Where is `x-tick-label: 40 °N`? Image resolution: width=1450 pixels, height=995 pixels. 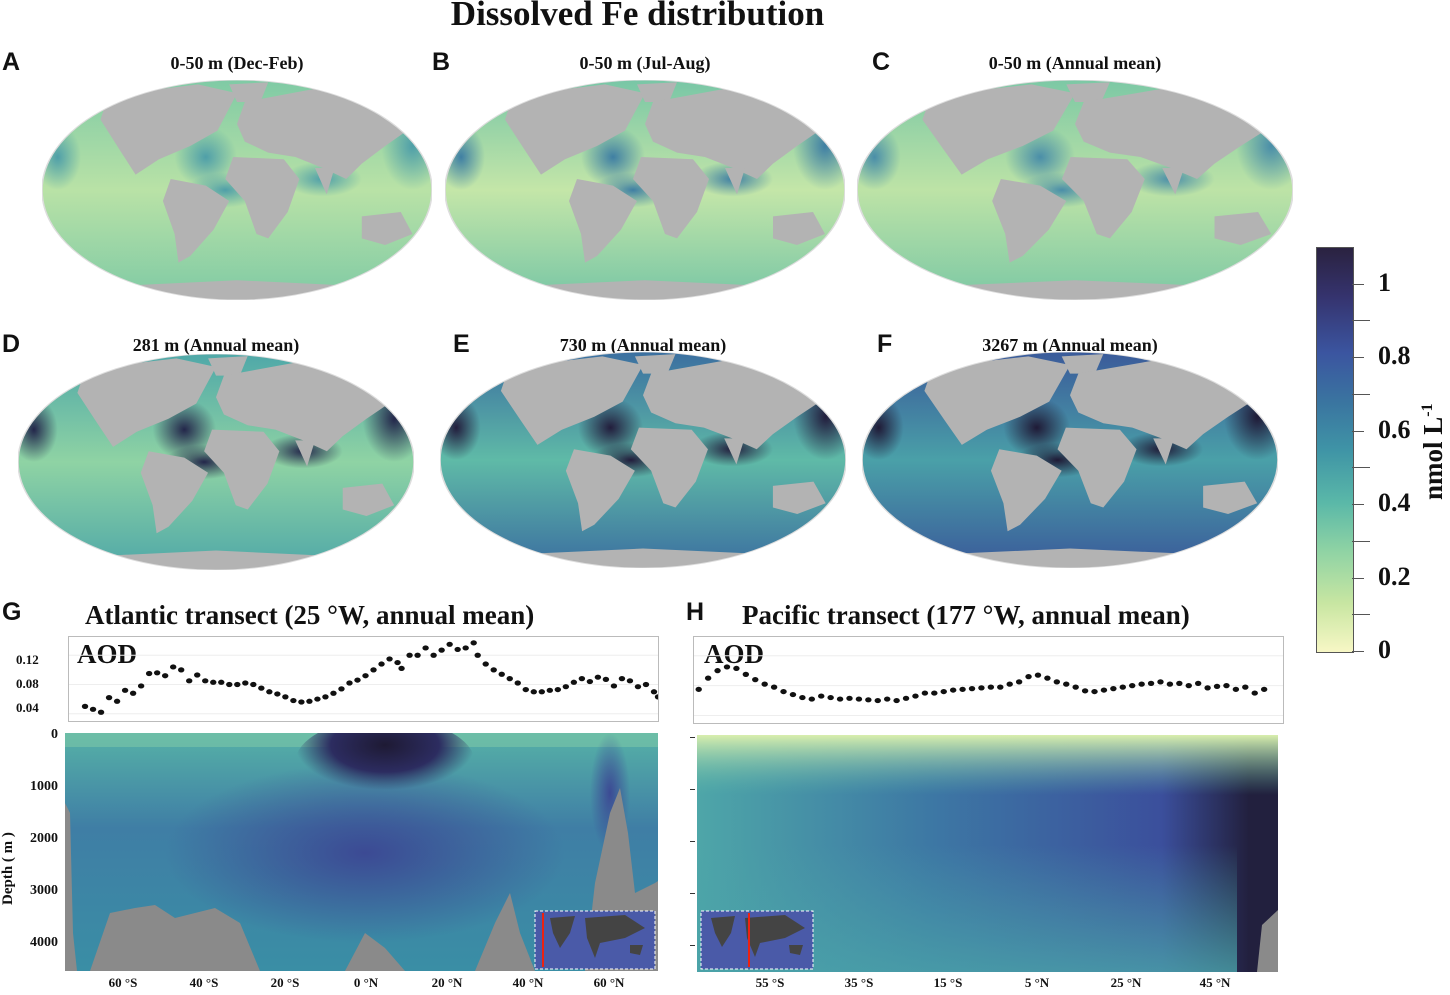
x-tick-label: 40 °N is located at coordinates (528, 982).